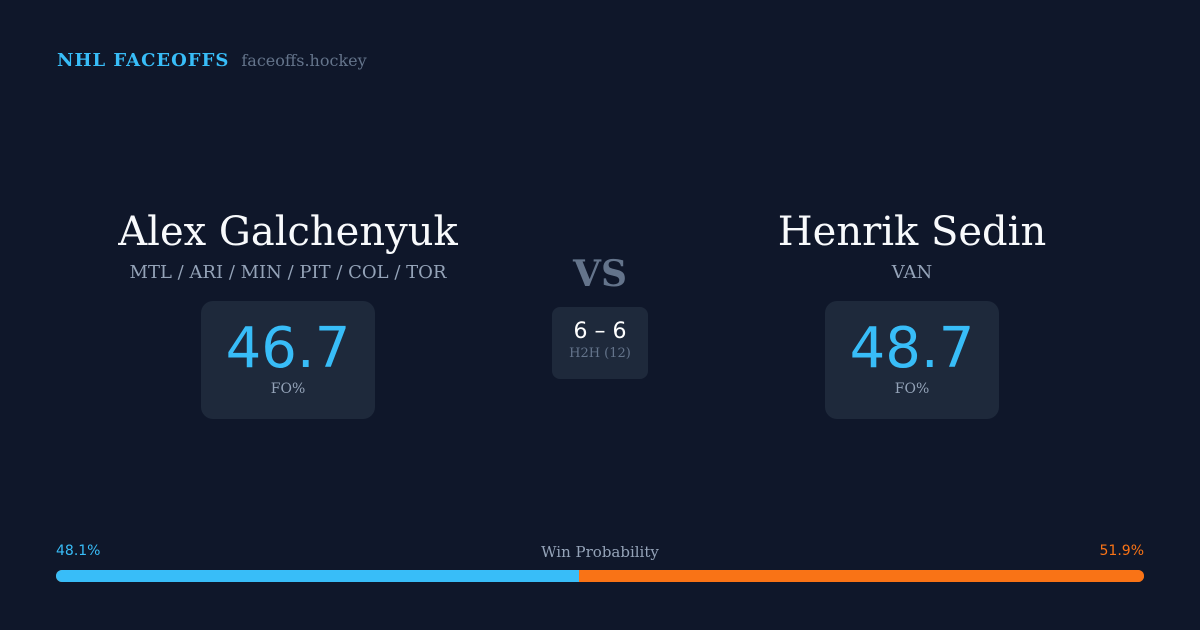 The height and width of the screenshot is (630, 1200). I want to click on player-1-fo-label: FO%, so click(288, 389).